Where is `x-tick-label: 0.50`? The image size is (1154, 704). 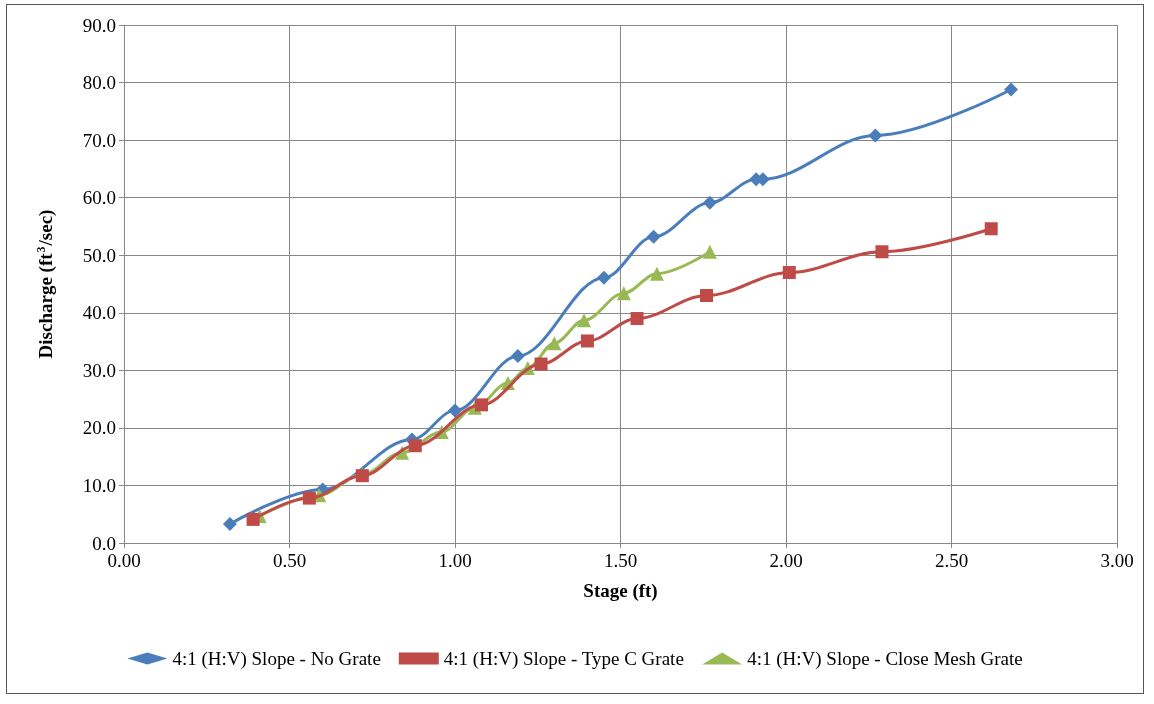
x-tick-label: 0.50 is located at coordinates (289, 560).